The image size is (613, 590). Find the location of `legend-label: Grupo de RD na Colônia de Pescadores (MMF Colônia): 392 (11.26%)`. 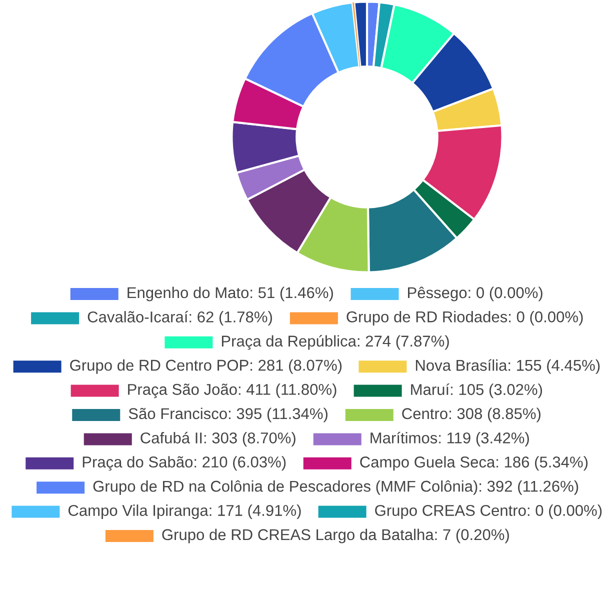

legend-label: Grupo de RD na Colônia de Pescadores (MMF Colônia): 392 (11.26%) is located at coordinates (335, 487).